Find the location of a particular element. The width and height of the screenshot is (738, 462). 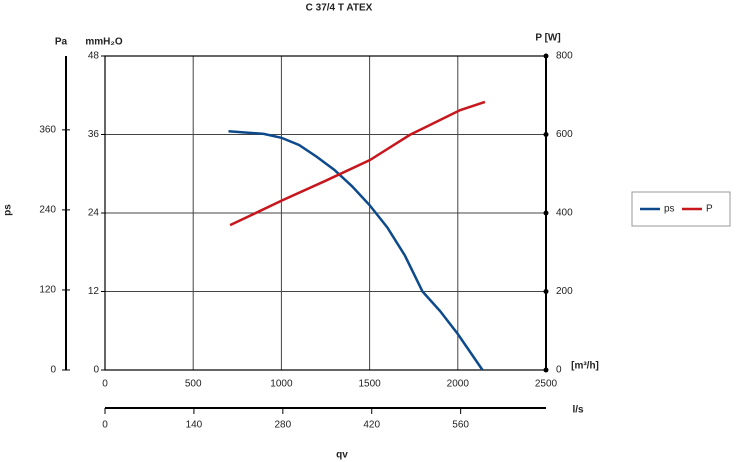

y2-tick-label: 600 is located at coordinates (564, 134).